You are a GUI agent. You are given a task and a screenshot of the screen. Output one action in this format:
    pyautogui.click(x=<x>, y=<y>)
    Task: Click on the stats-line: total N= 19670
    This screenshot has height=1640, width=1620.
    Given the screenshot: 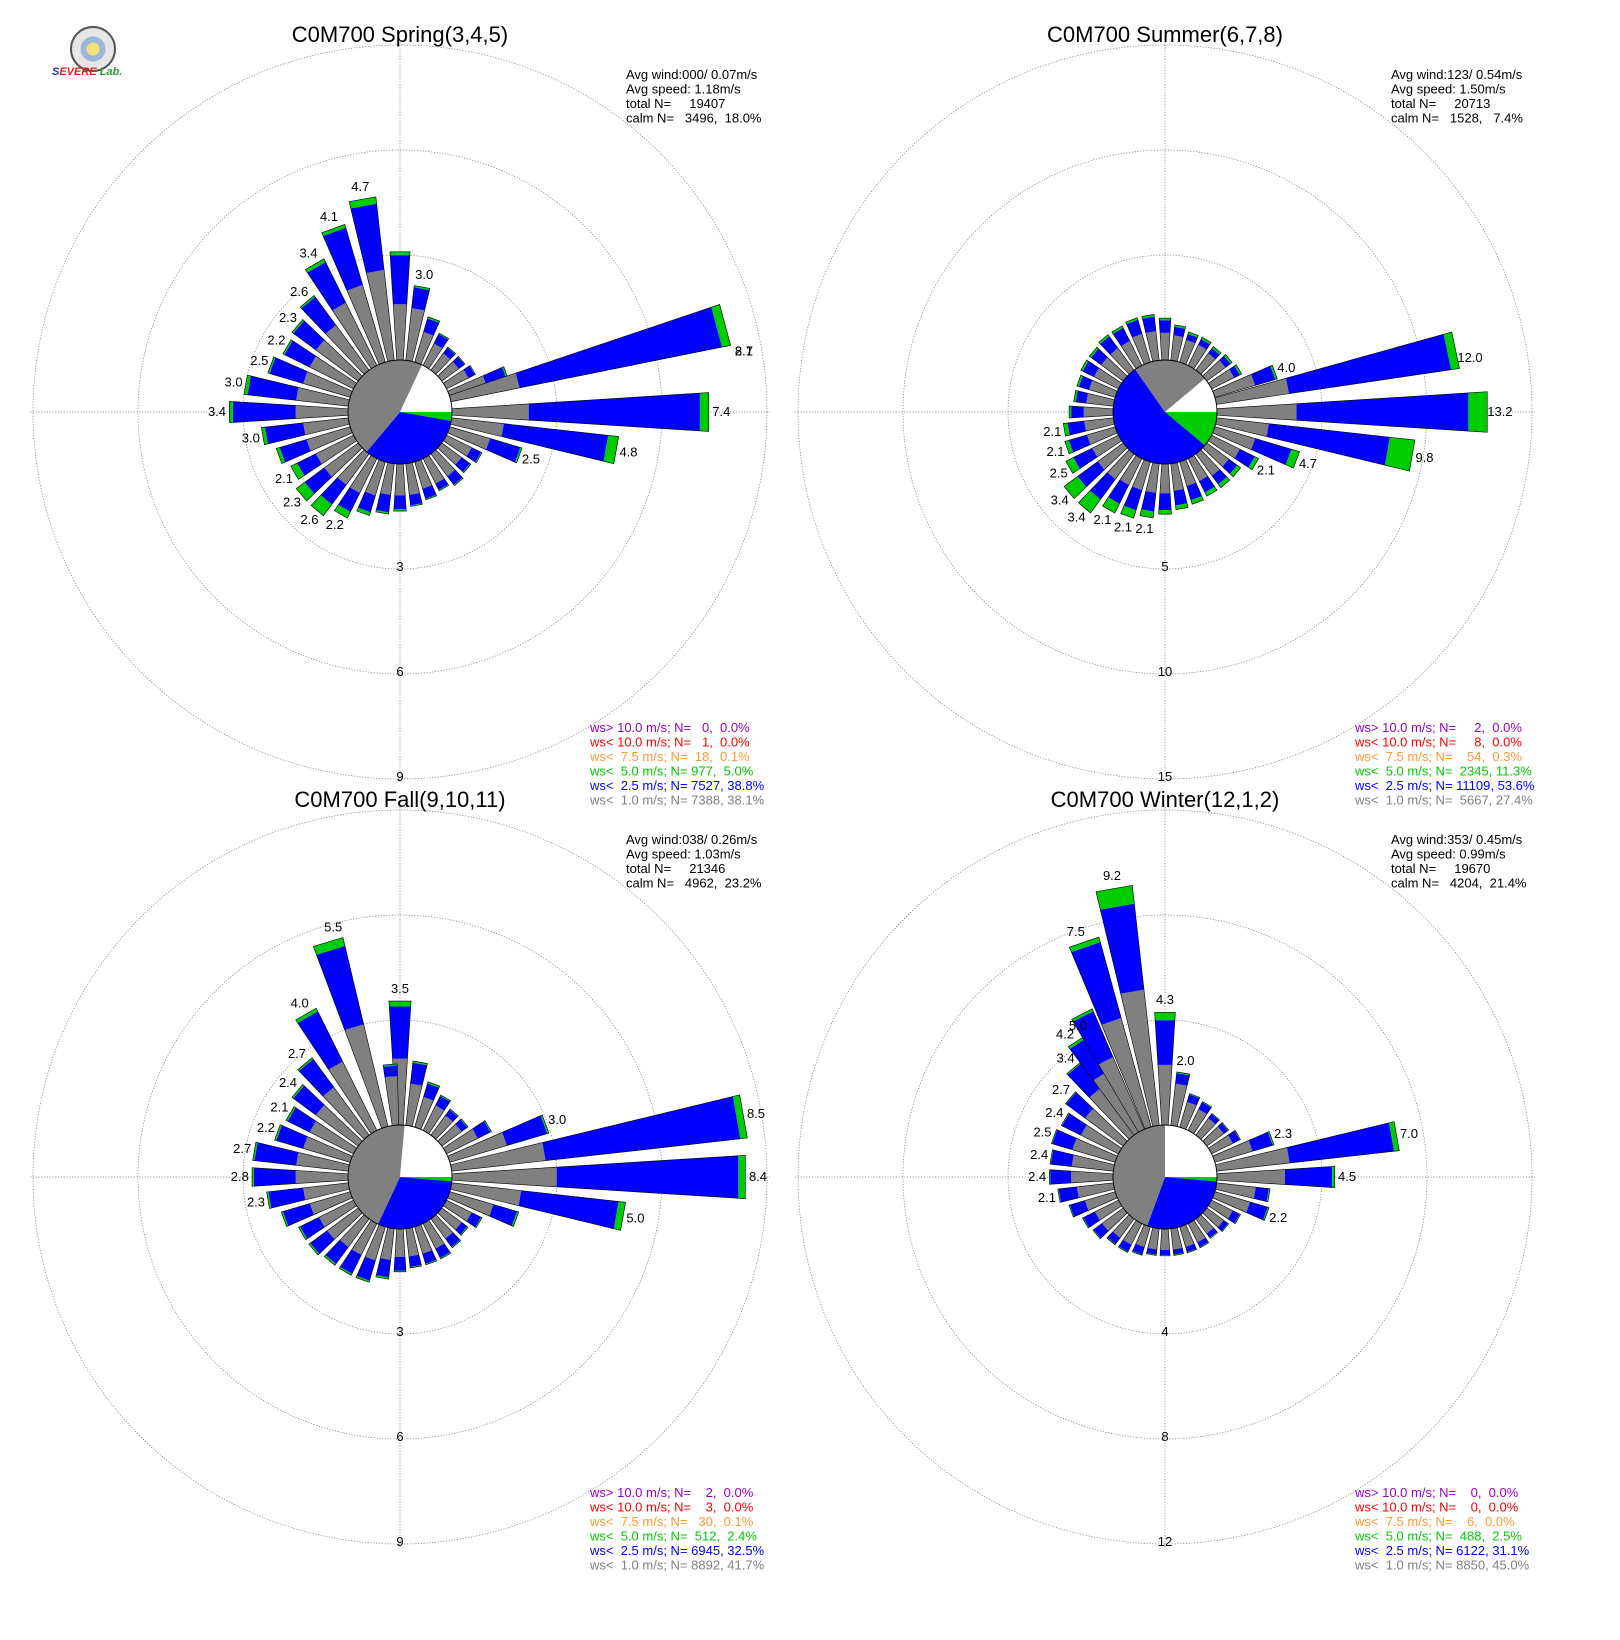 What is the action you would take?
    pyautogui.click(x=1440, y=868)
    